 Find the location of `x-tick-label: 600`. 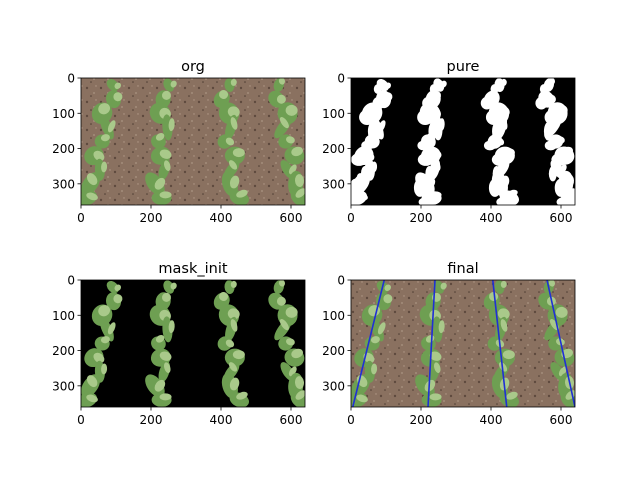

x-tick-label: 600 is located at coordinates (561, 420).